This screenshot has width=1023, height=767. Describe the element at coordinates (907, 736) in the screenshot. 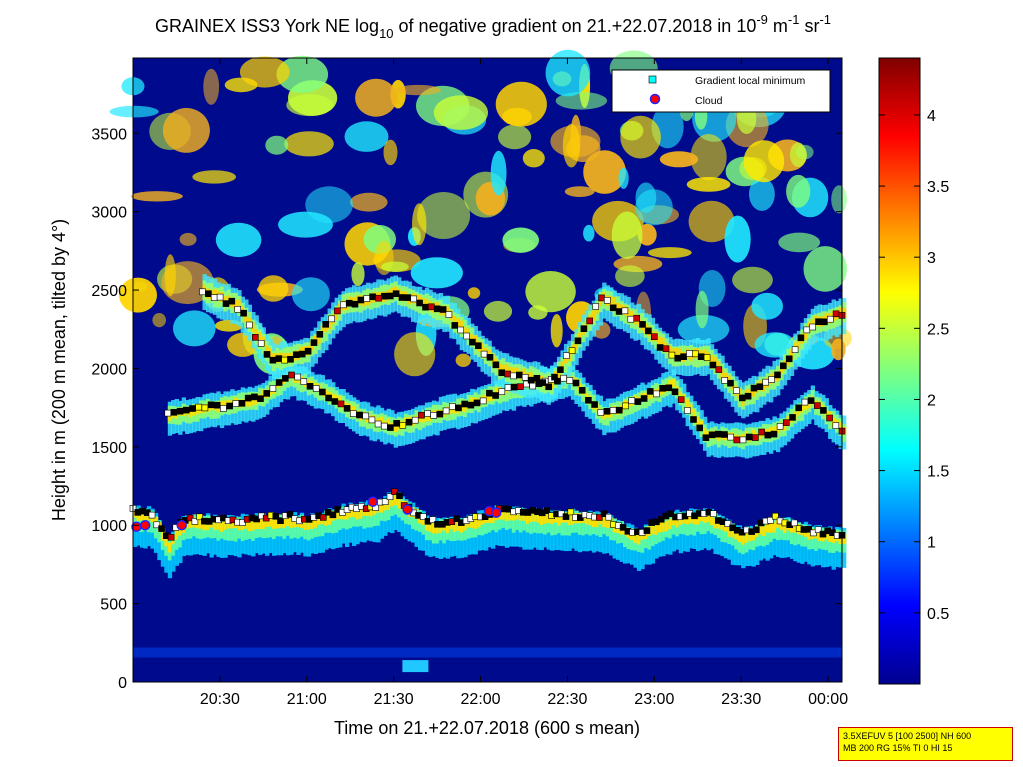

I see `info-line-1: 3.5XEFUV 5 [100 2500] NH 600` at that location.